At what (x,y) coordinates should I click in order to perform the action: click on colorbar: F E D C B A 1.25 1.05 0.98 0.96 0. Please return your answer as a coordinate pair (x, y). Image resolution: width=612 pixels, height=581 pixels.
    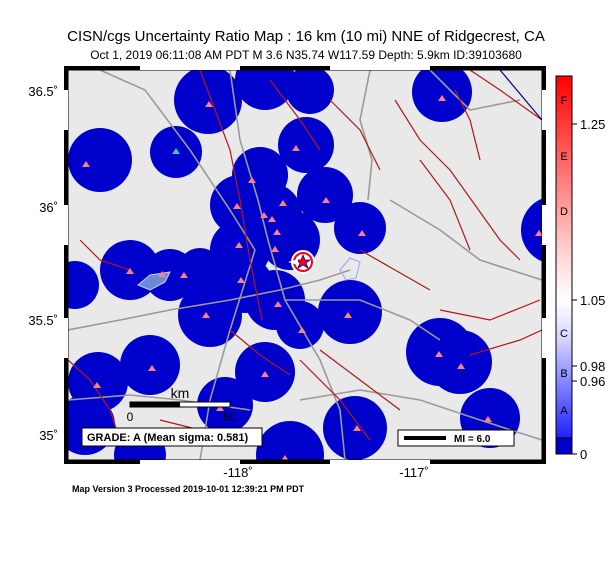
    Looking at the image, I should click on (580, 268).